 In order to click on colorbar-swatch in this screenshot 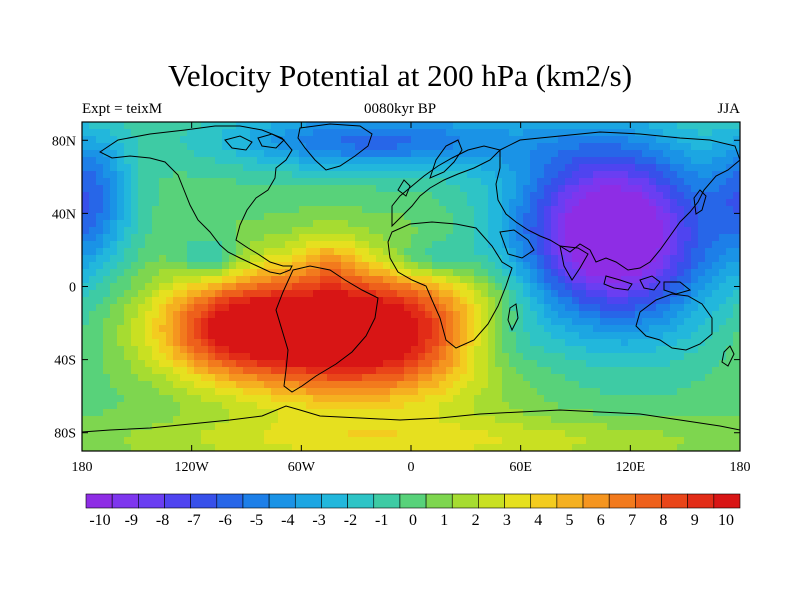, I will do `click(596, 501)`.